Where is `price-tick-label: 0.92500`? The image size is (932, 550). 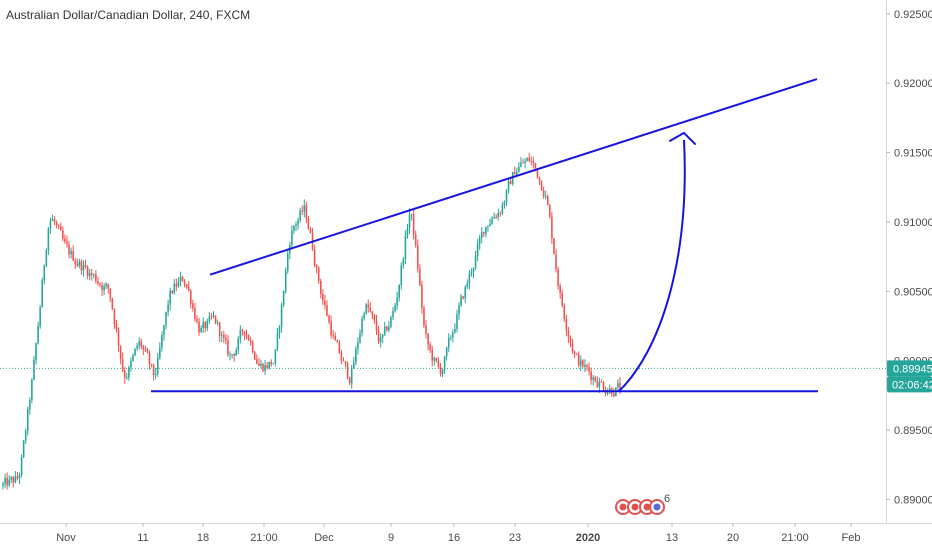
price-tick-label: 0.92500 is located at coordinates (913, 15).